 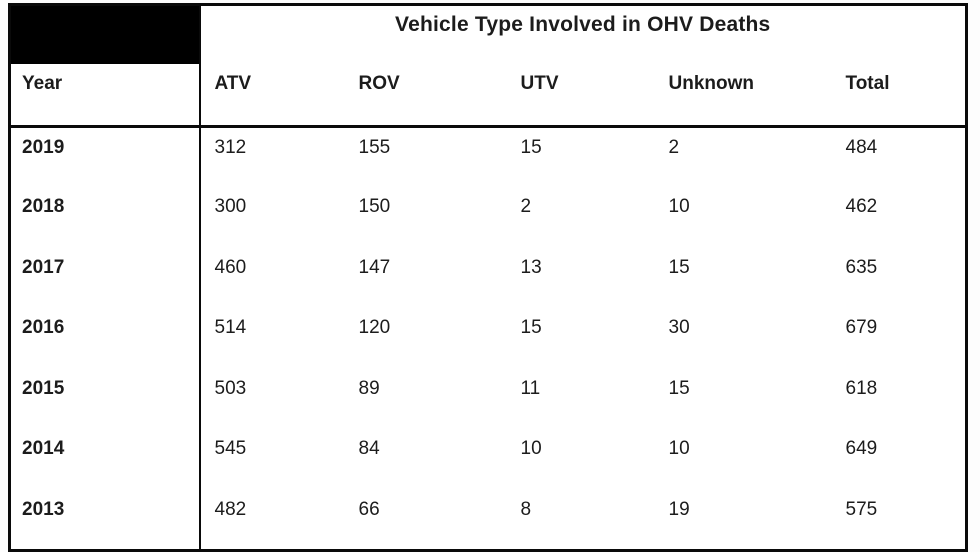 I want to click on unknown-value-cell: 2, so click(x=674, y=148).